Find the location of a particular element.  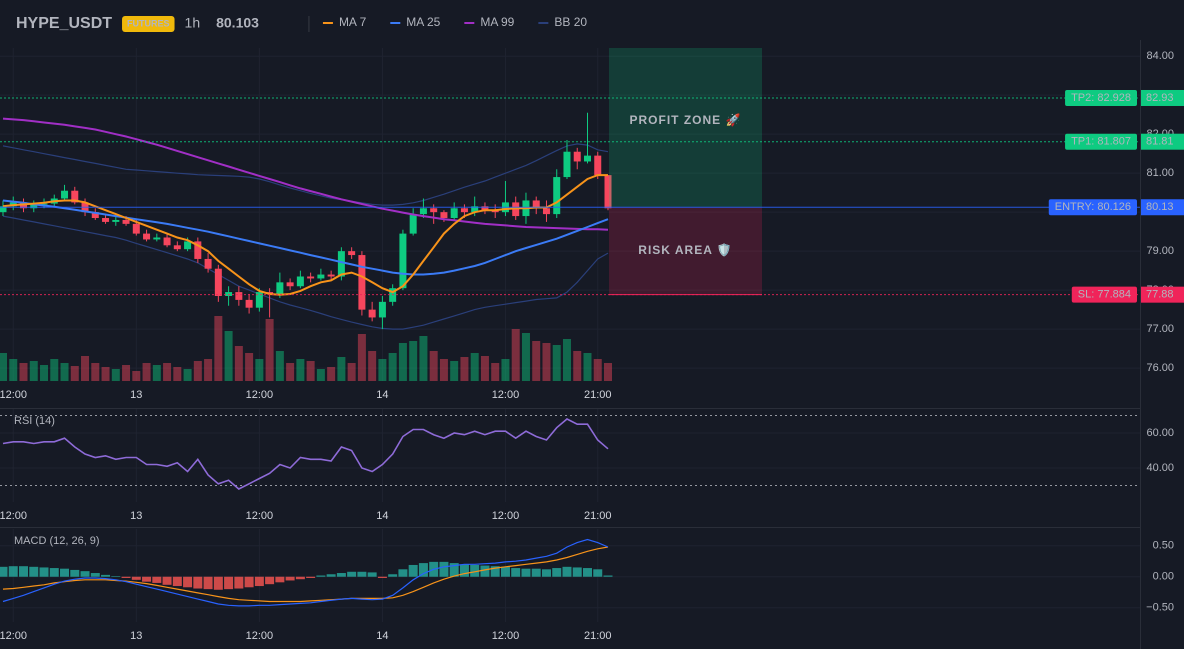

level-label: TP1: 81.807 is located at coordinates (1101, 142).